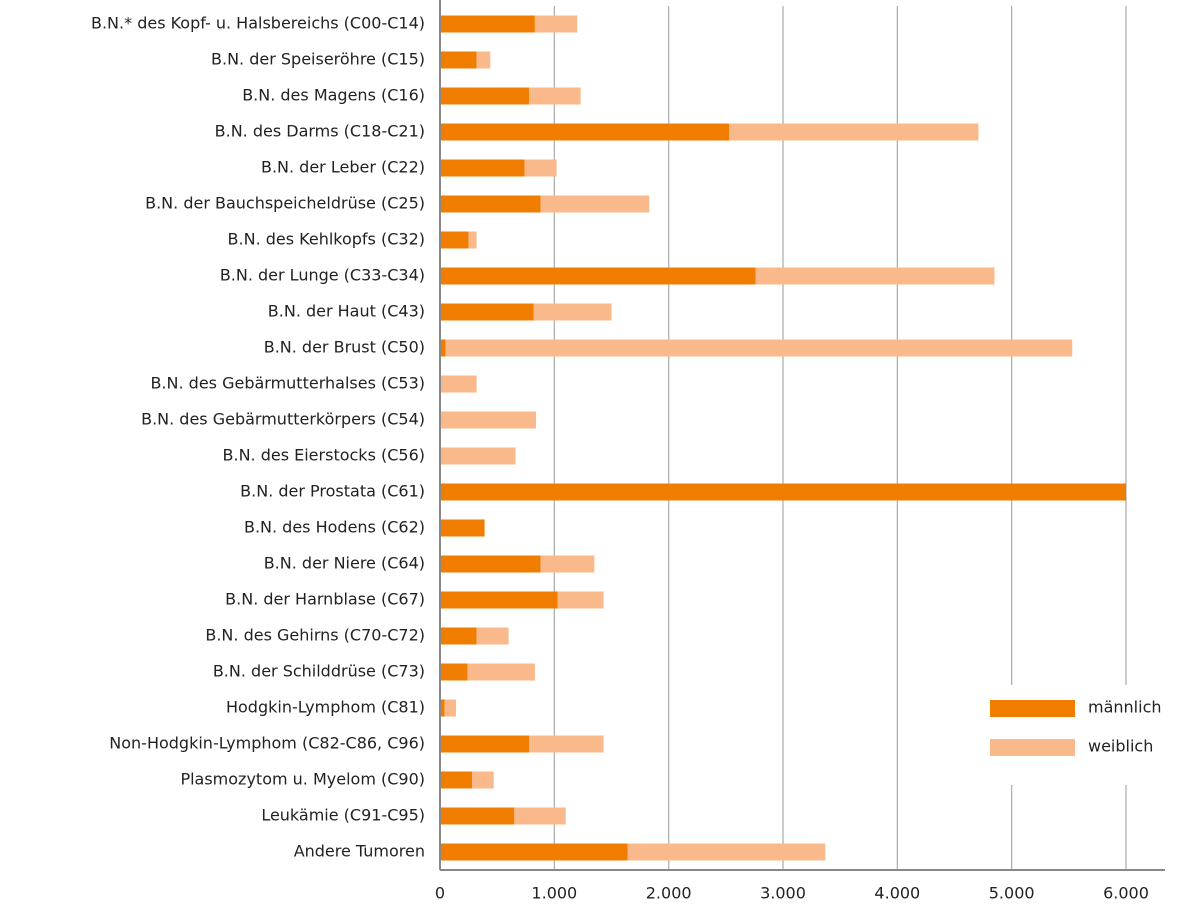  Describe the element at coordinates (325, 599) in the screenshot. I see `y-tick-label: B.N. der Harnblase (C67)` at that location.